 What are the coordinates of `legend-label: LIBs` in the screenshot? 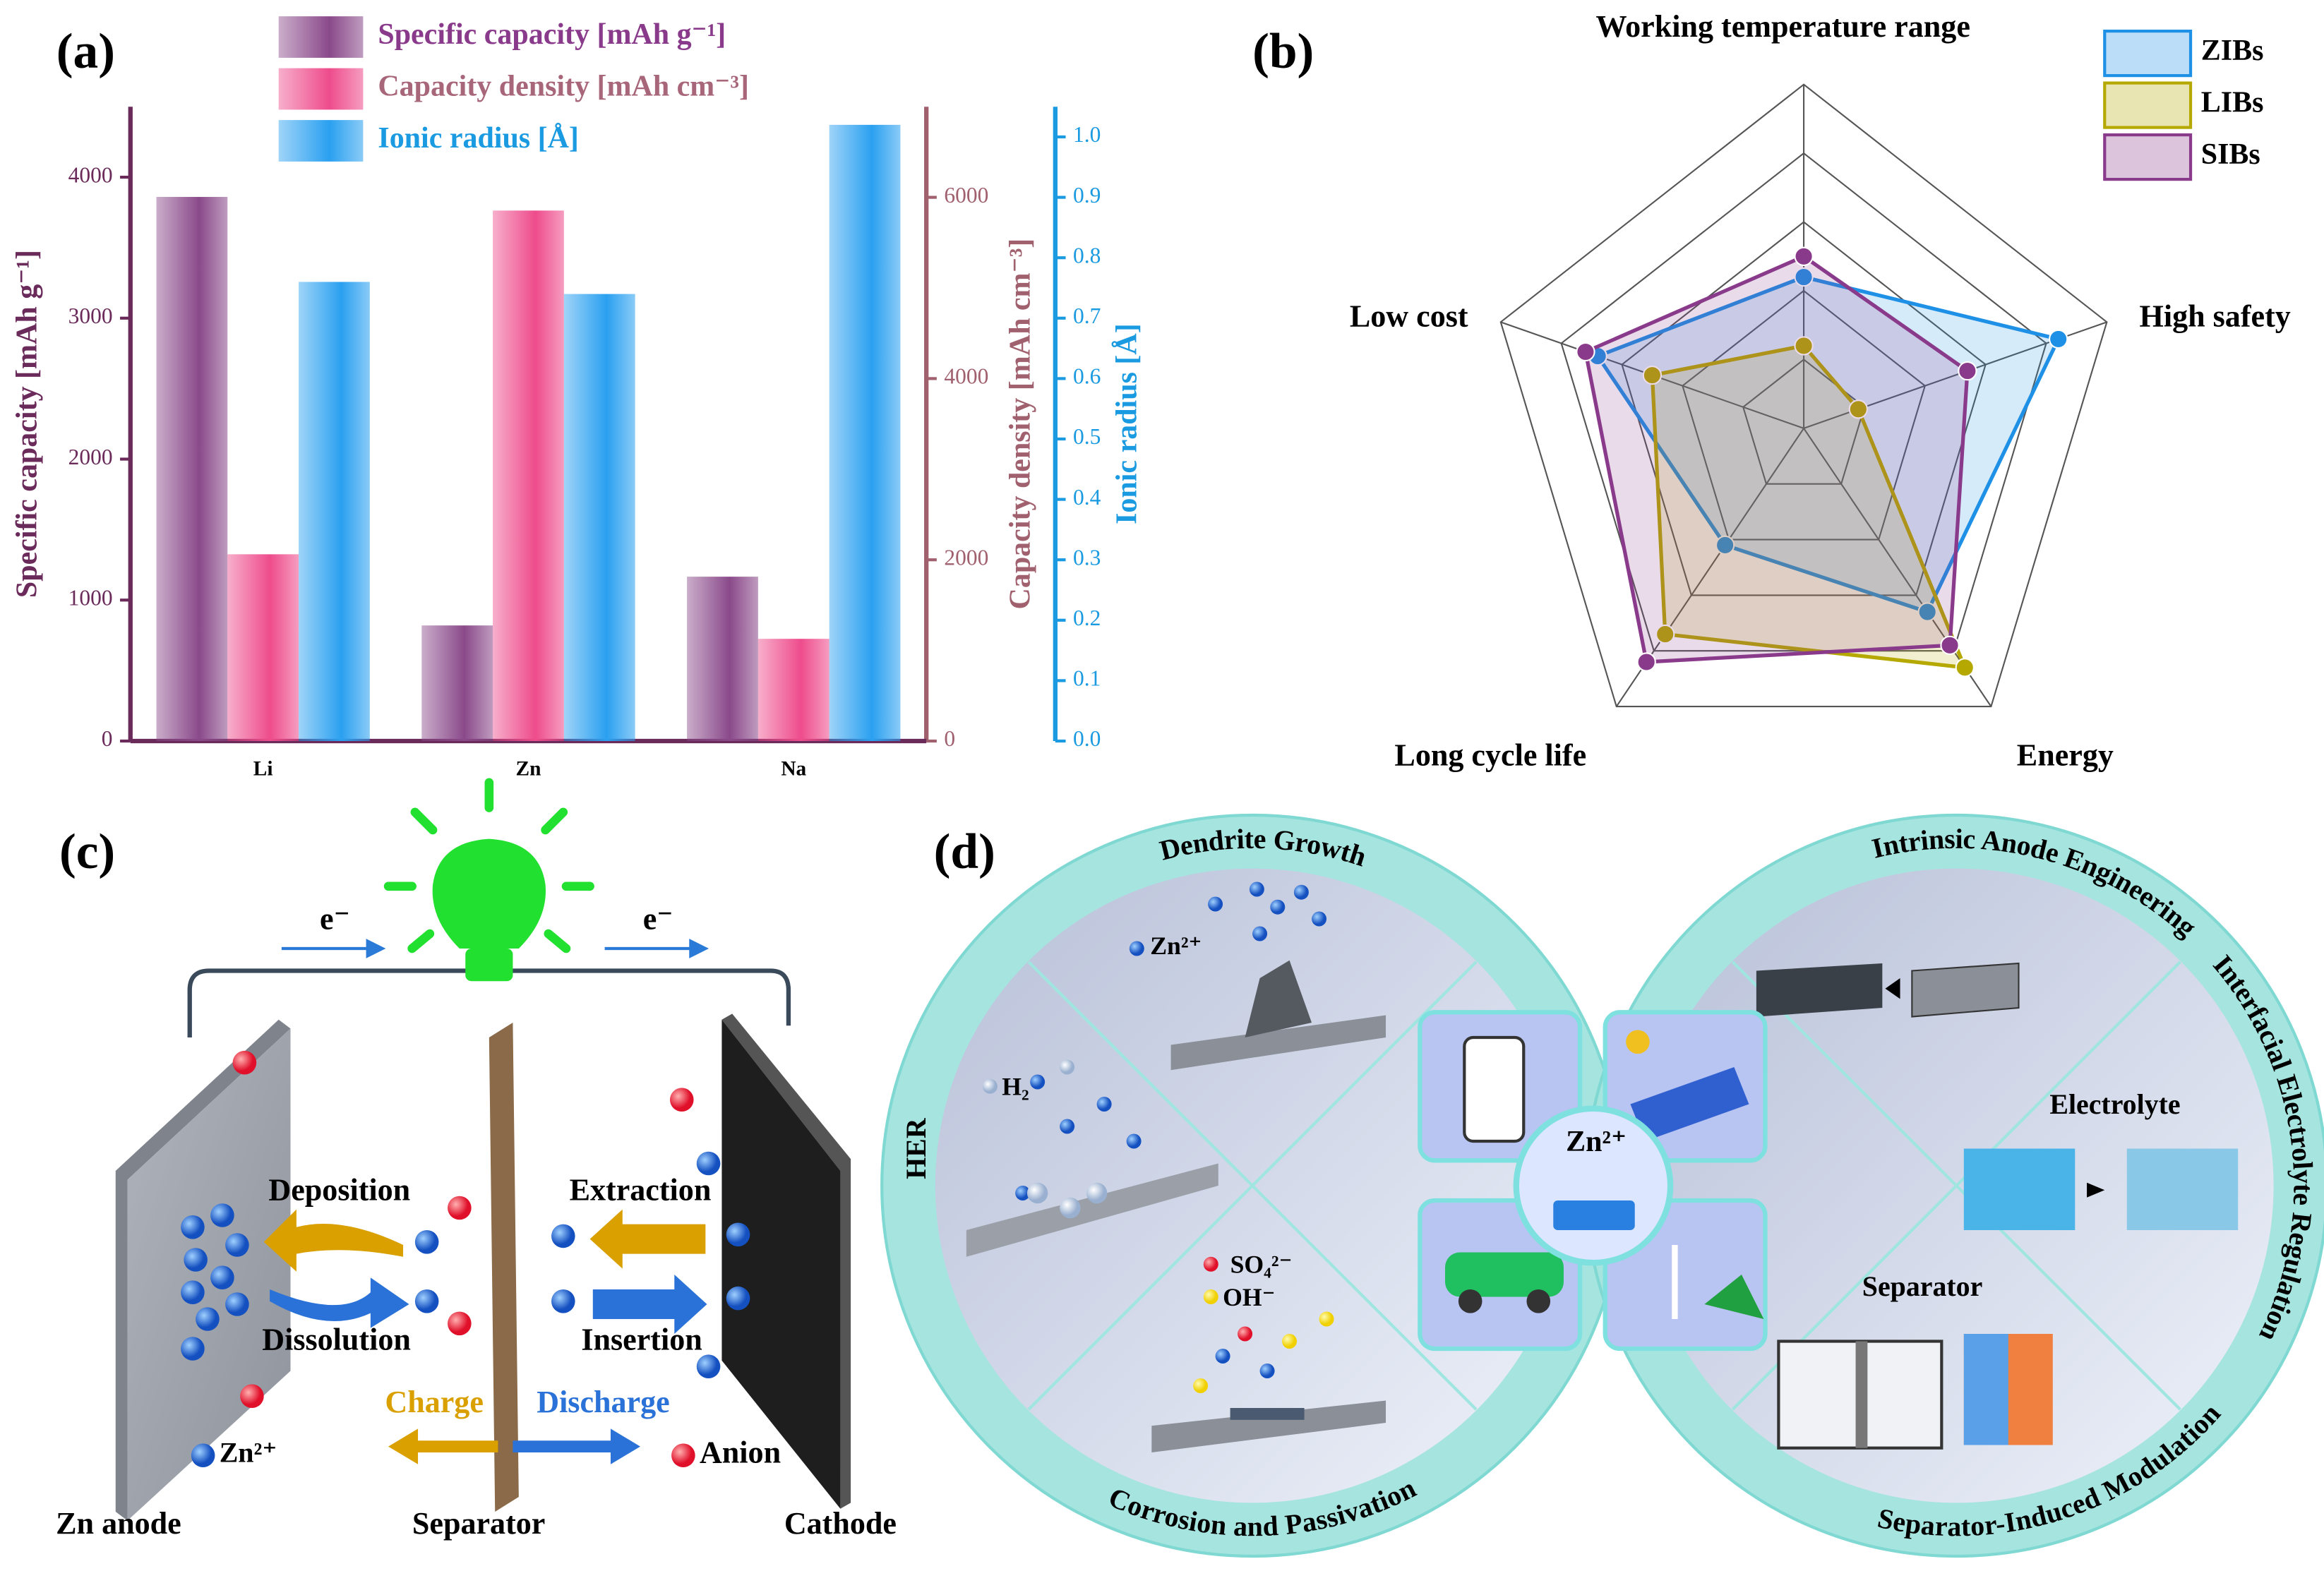 It's located at (2232, 103).